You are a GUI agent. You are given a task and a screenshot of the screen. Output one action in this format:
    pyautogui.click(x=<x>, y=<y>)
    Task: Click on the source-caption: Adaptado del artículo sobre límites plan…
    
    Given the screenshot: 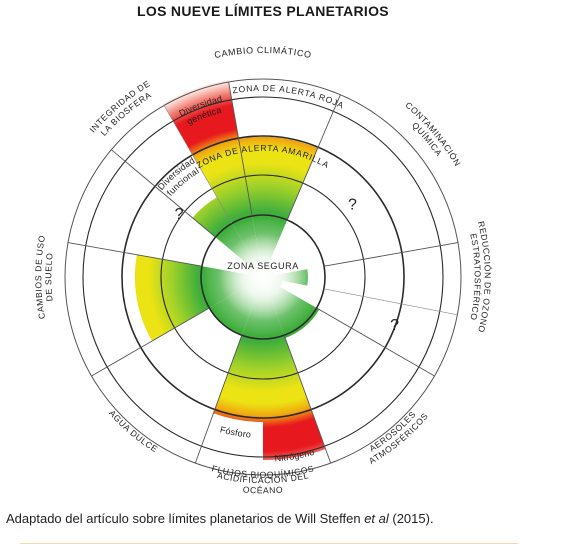 What is the action you would take?
    pyautogui.click(x=220, y=518)
    